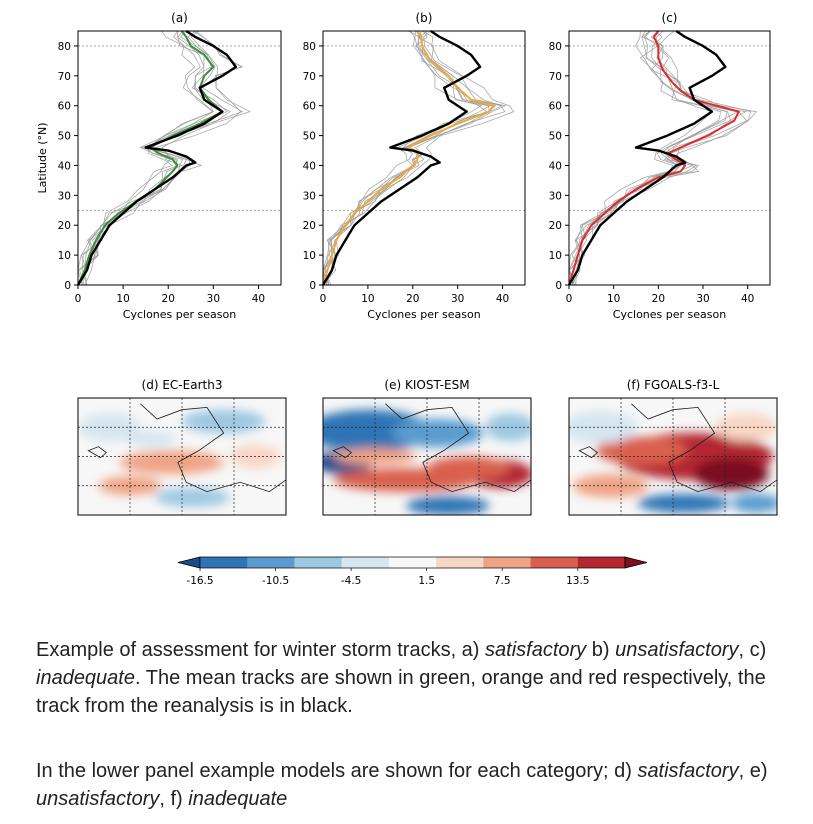 The image size is (813, 824). I want to click on colorbar-tick-label: -16.5, so click(199, 581).